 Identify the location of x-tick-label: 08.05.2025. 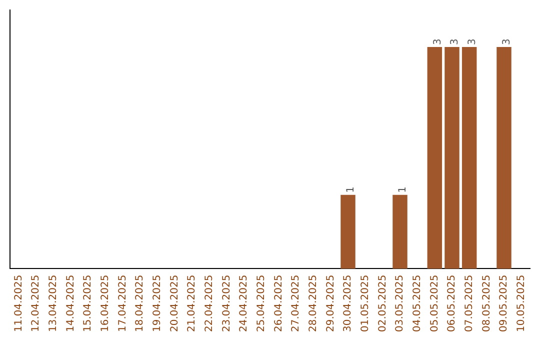
(486, 303).